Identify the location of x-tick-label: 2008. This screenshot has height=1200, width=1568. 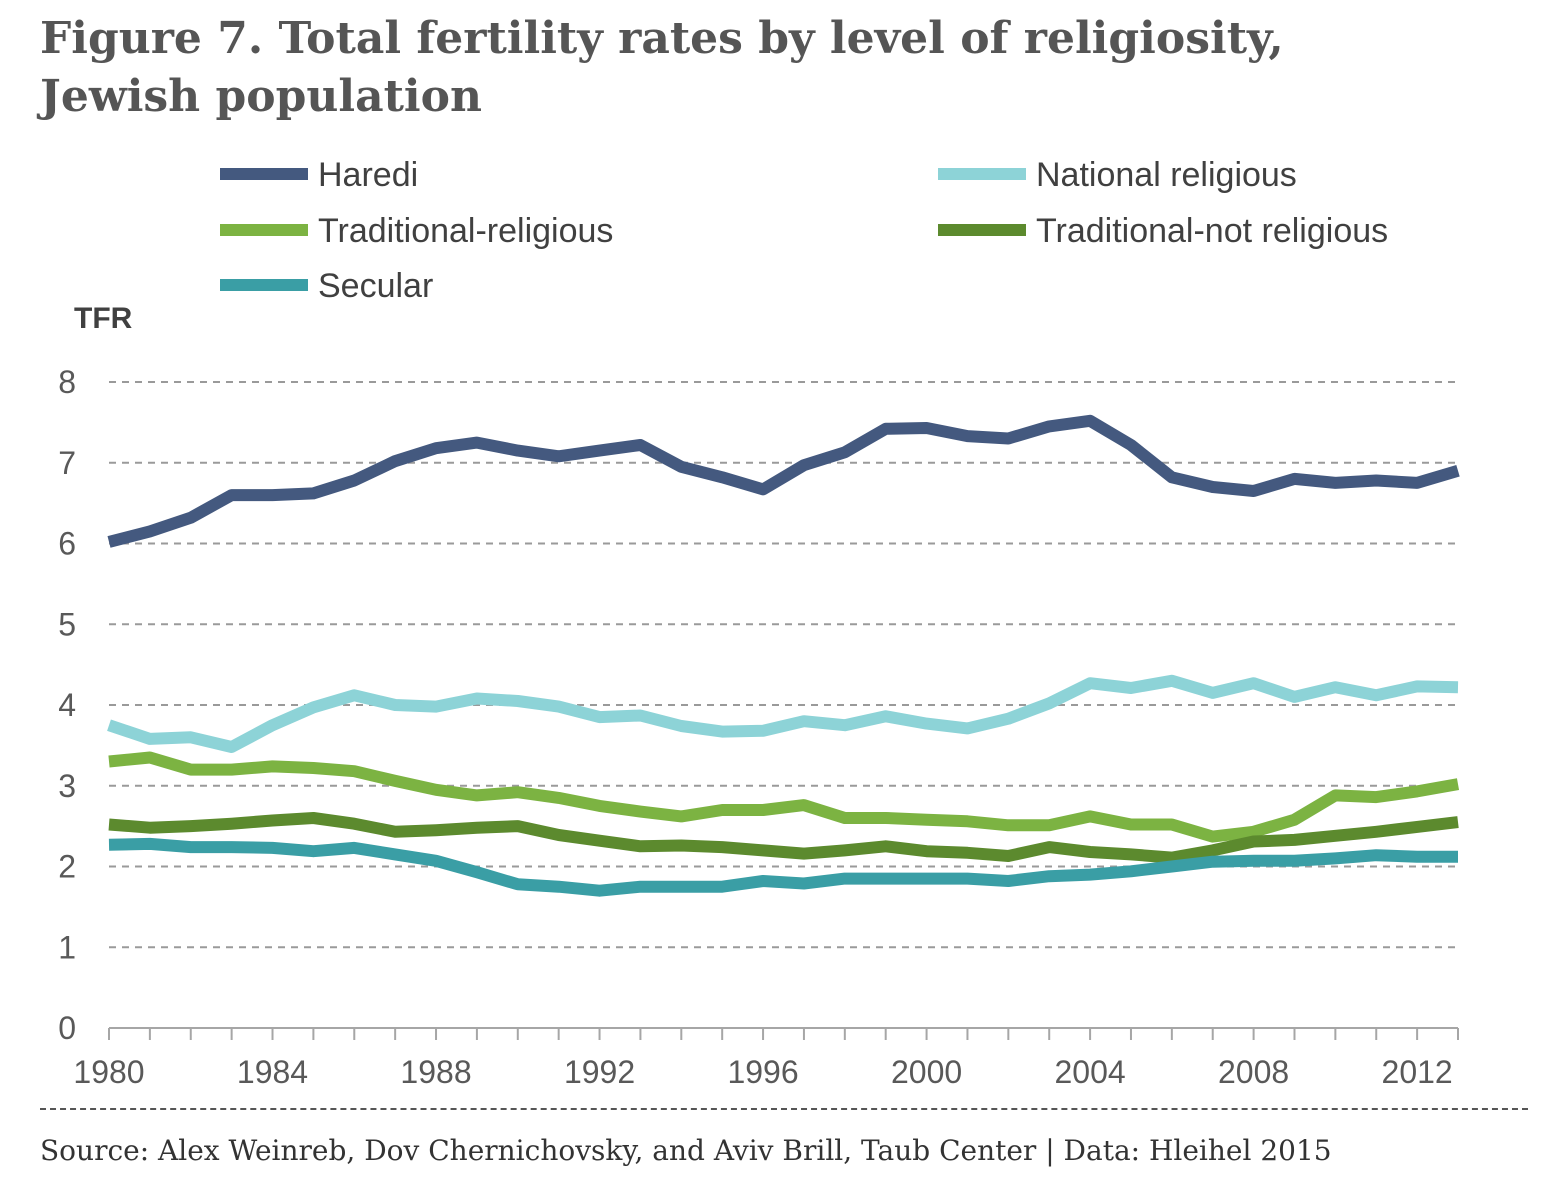
(1253, 1072).